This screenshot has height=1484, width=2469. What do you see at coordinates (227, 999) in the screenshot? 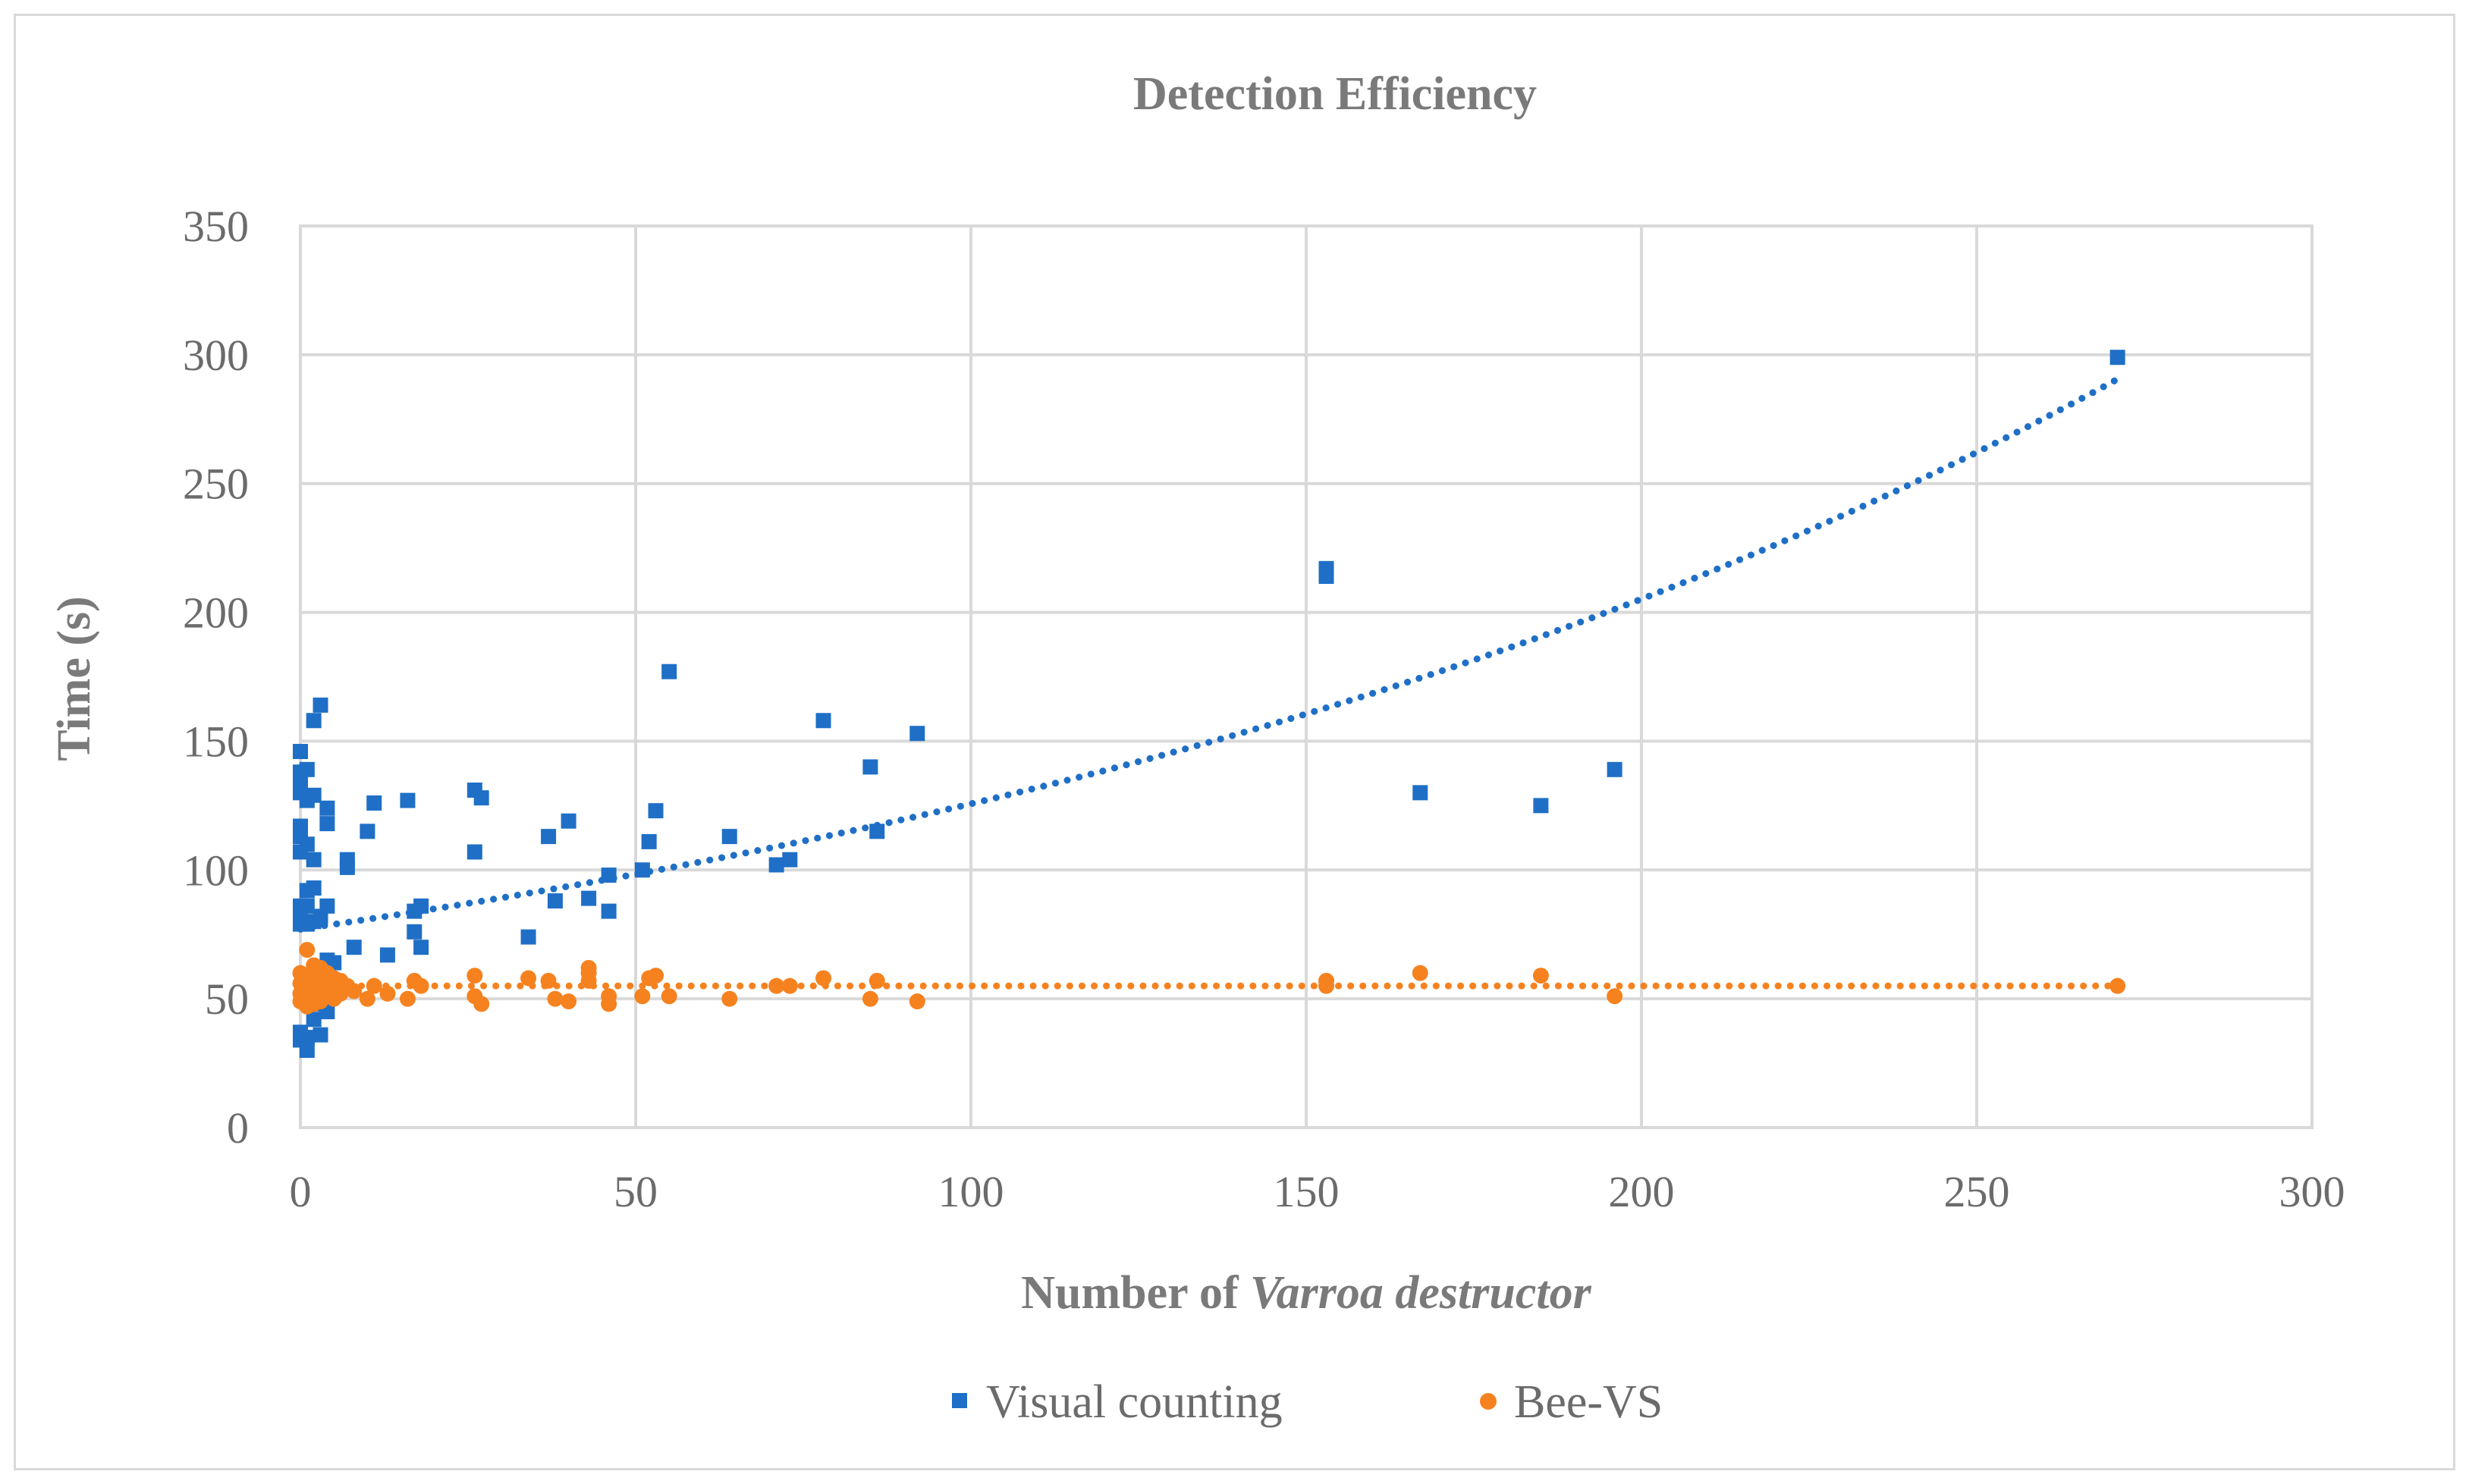
I see `y-tick-label-50: 50` at bounding box center [227, 999].